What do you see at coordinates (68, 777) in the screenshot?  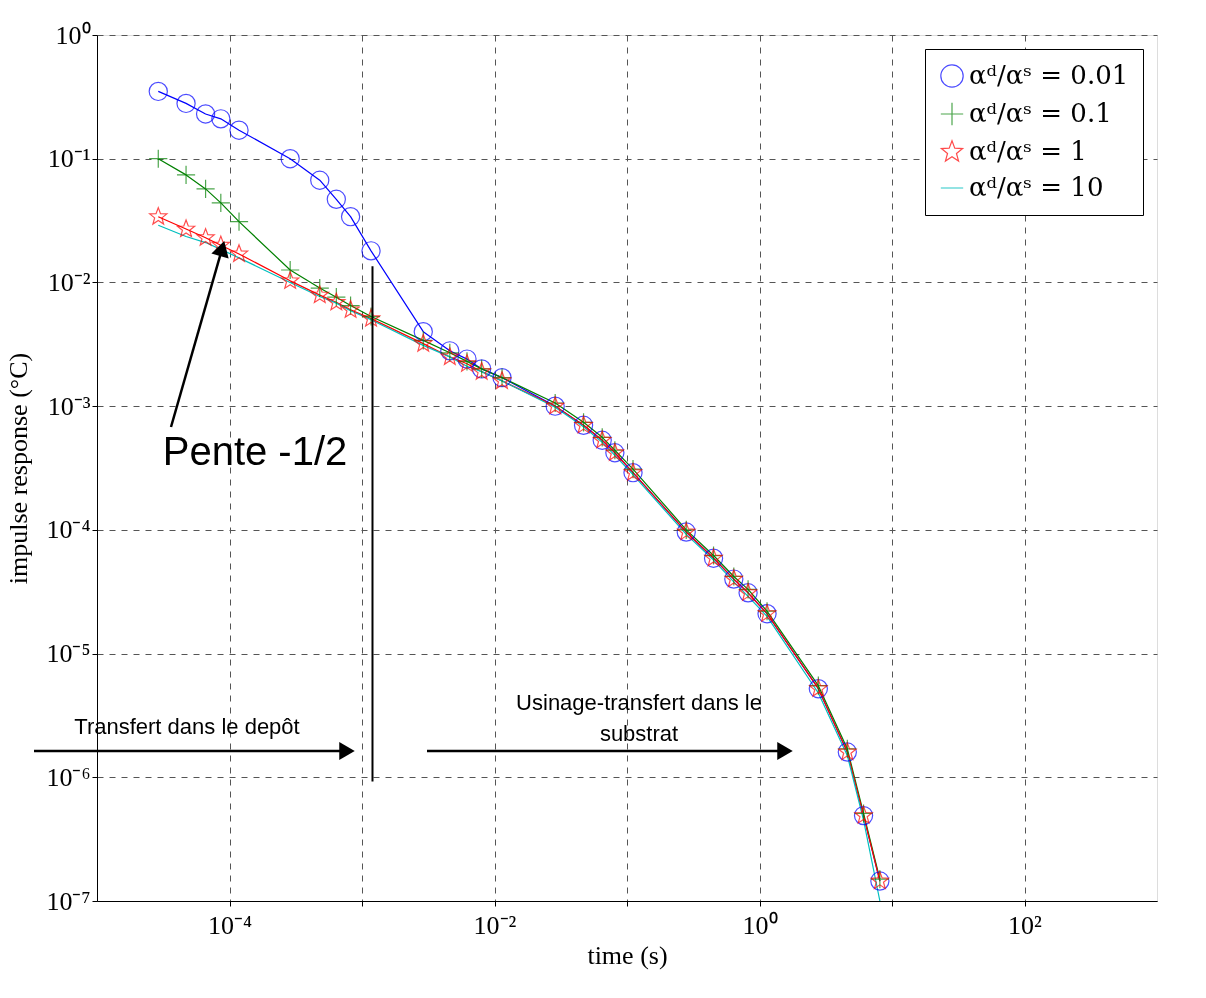 I see `y-tick-label: 10⁻⁶` at bounding box center [68, 777].